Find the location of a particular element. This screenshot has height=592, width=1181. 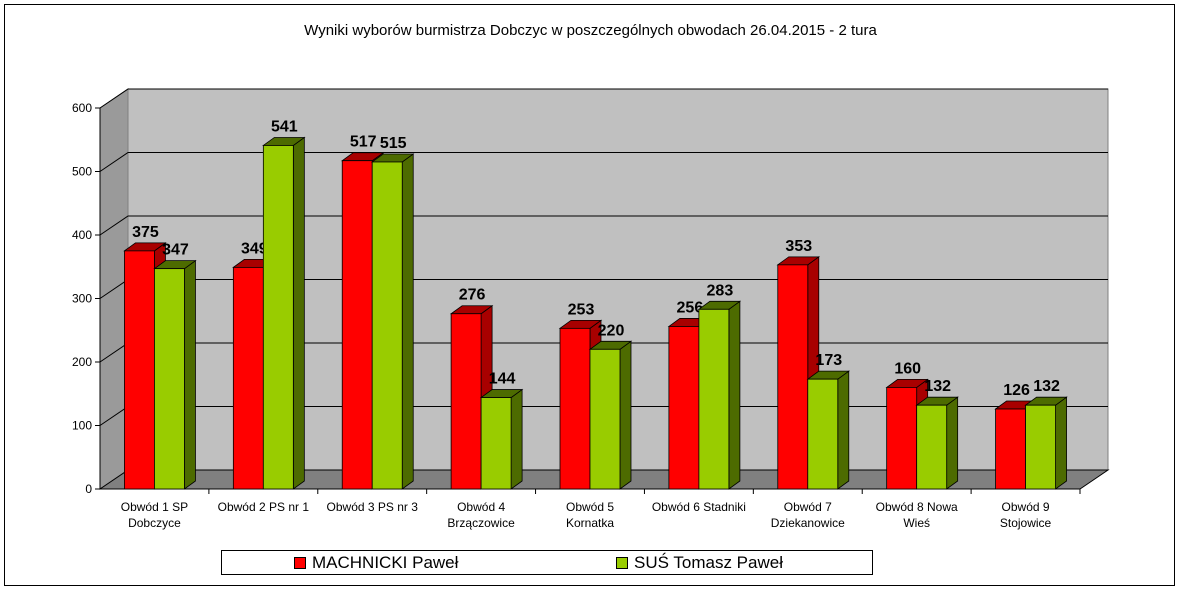

legend: MACHNICKI Paweł SUŚ Tomasz Paweł is located at coordinates (547, 562).